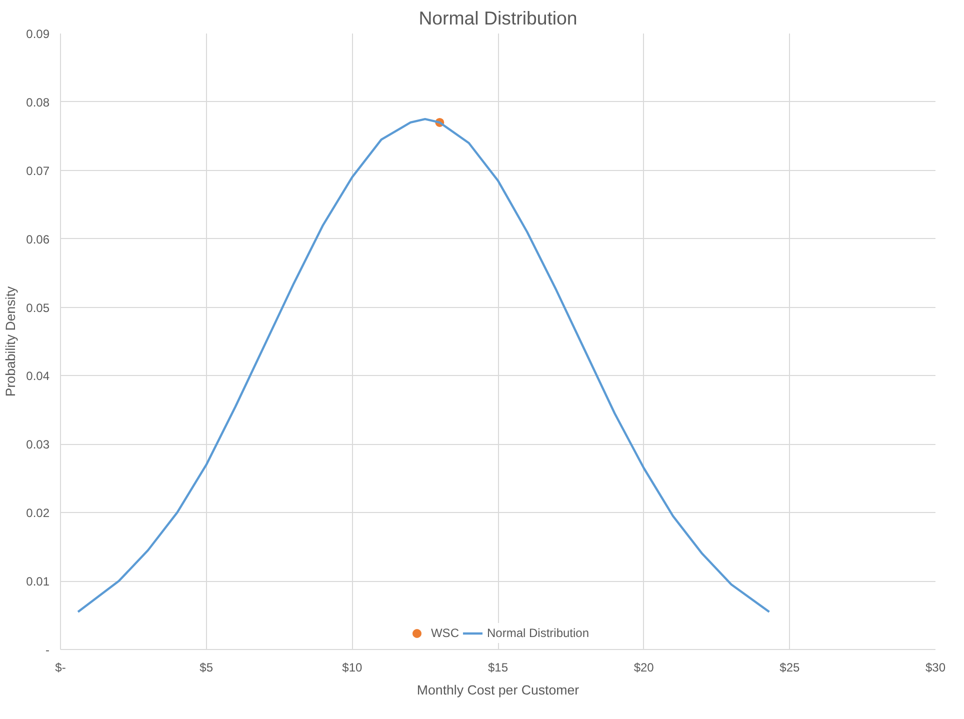 This screenshot has height=719, width=964. Describe the element at coordinates (38, 171) in the screenshot. I see `y-tick-label: 0.07` at that location.